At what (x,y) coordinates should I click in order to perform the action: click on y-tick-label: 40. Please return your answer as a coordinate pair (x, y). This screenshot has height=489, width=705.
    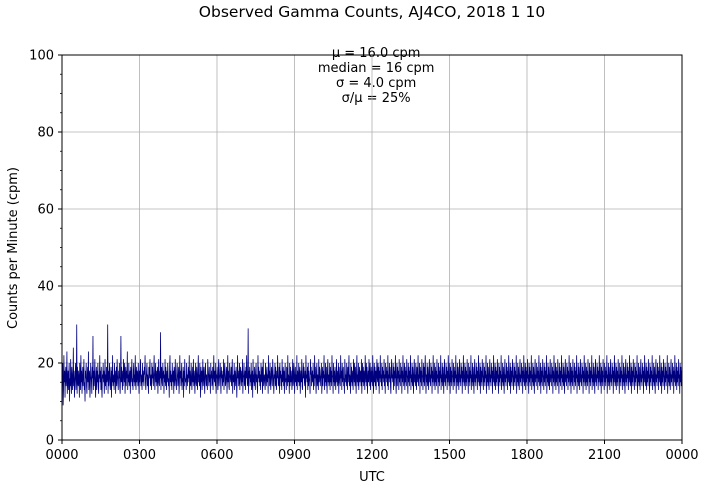
    Looking at the image, I should click on (45, 287).